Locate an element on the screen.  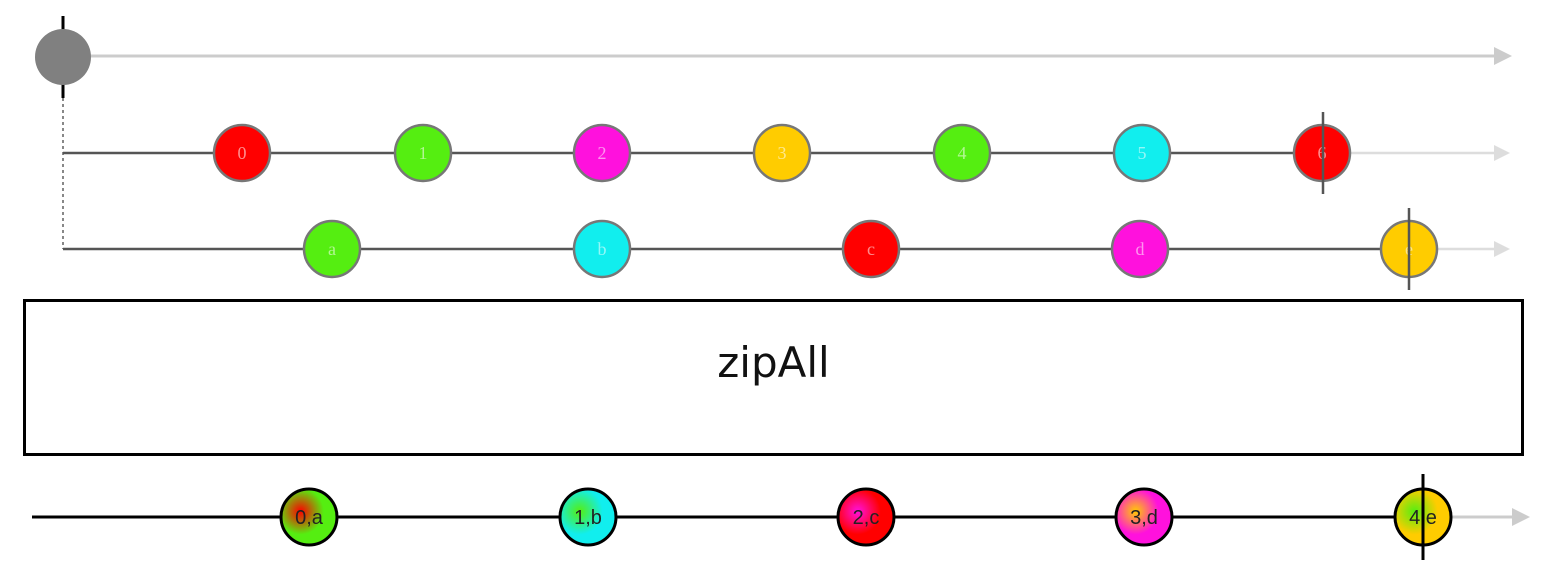
marble-label: 1 is located at coordinates (423, 153).